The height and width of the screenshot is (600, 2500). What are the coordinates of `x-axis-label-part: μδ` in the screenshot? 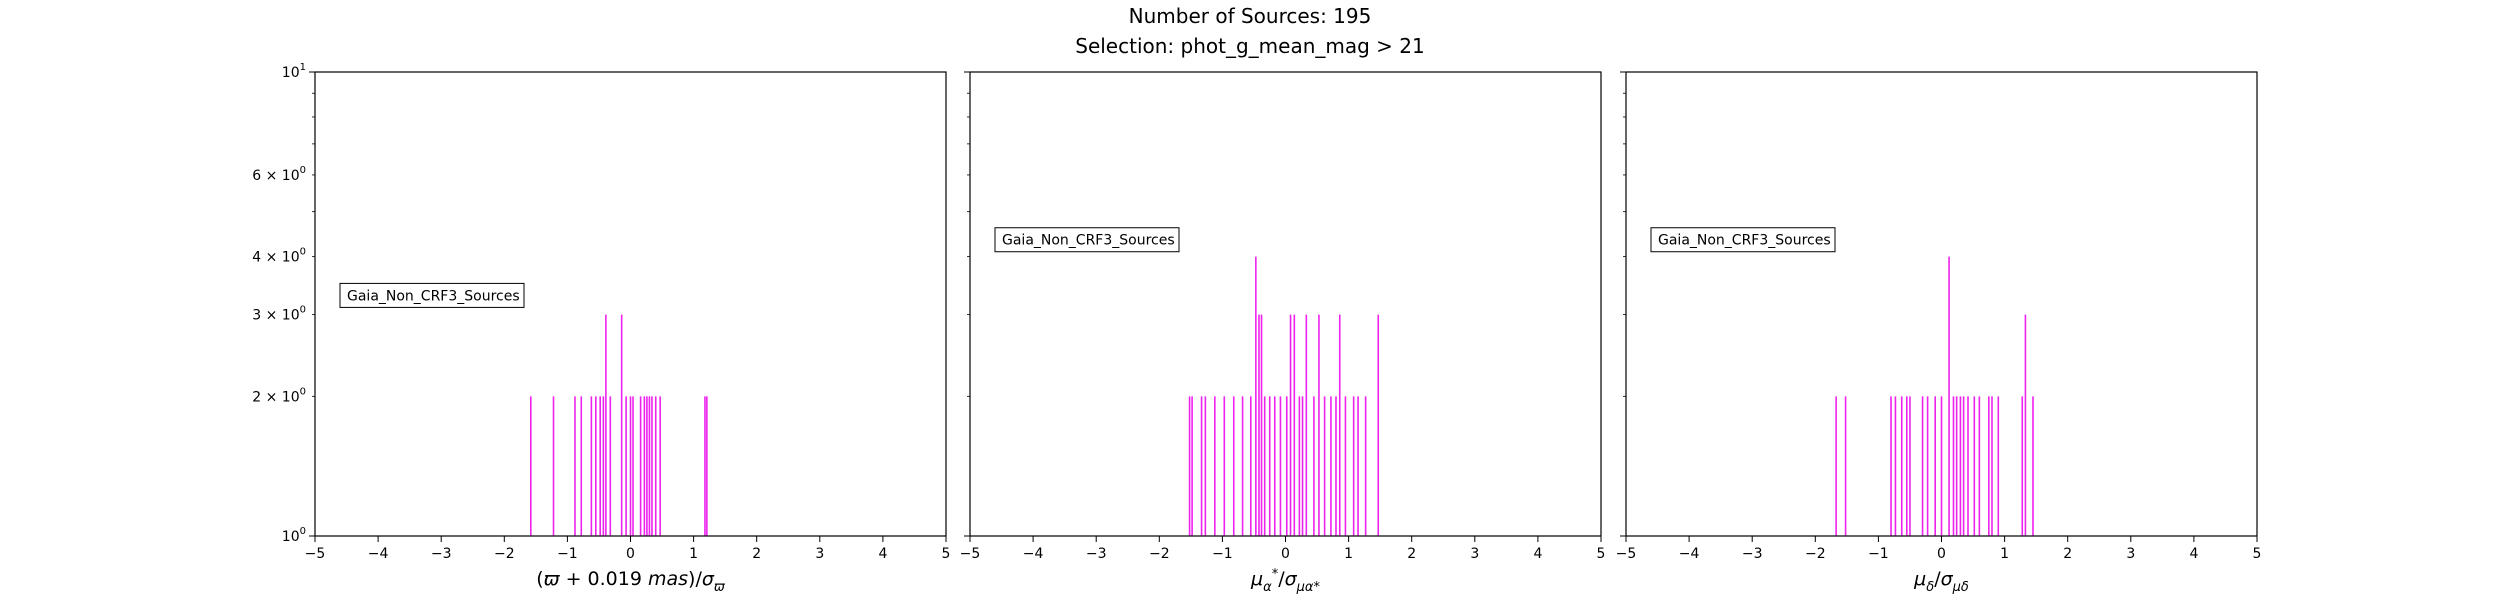 It's located at (1960, 587).